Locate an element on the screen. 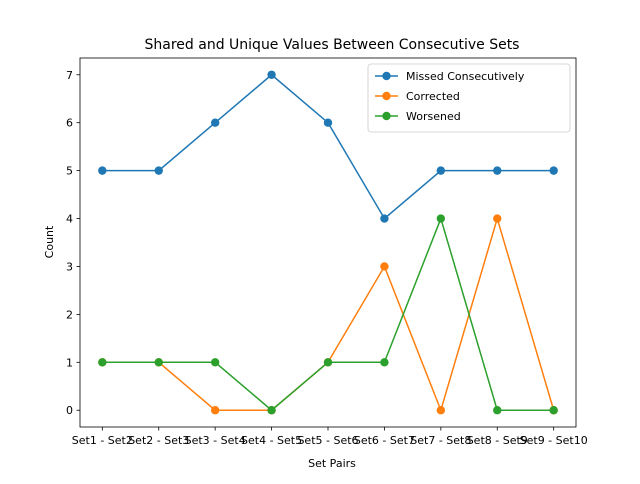 This screenshot has height=484, width=640. legend: Missed Consecutively Corrected Worsened is located at coordinates (469, 98).